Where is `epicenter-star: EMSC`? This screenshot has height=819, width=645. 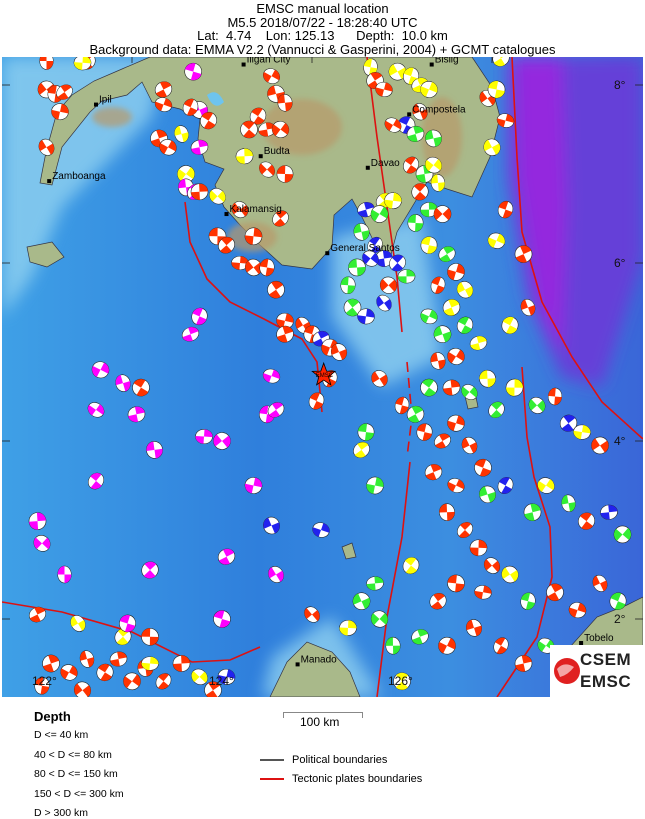
epicenter-star: EMSC is located at coordinates (324, 373).